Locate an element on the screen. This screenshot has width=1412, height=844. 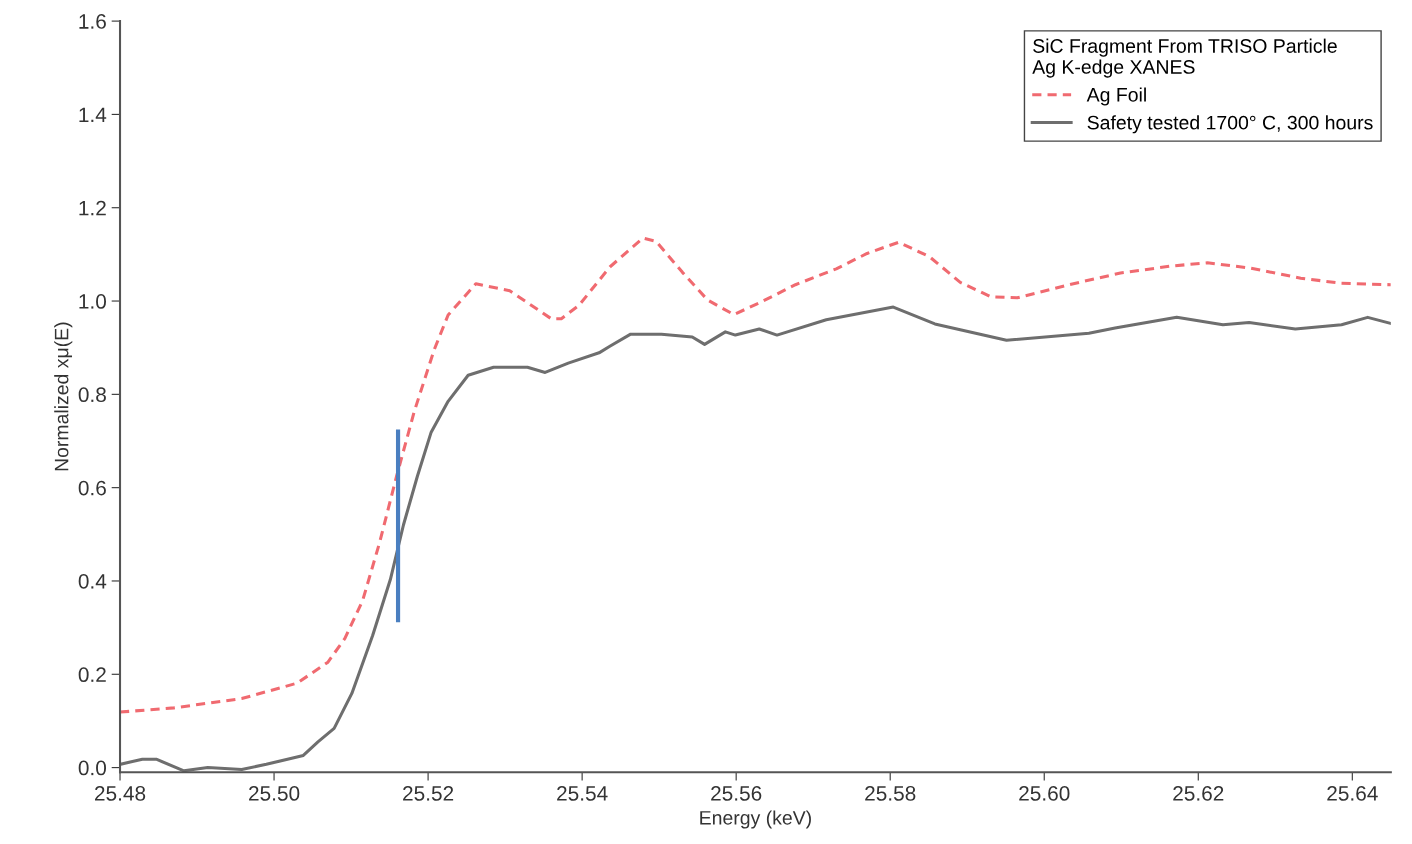
x-tick-label: 25.62 is located at coordinates (1198, 793).